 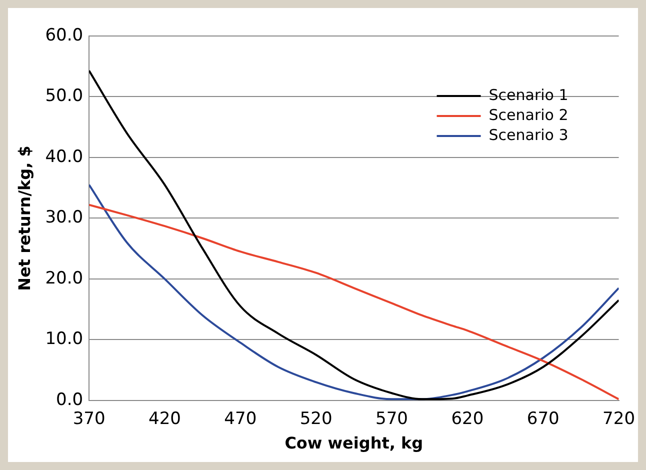 What do you see at coordinates (64, 278) in the screenshot?
I see `y-tick-label: 20.0` at bounding box center [64, 278].